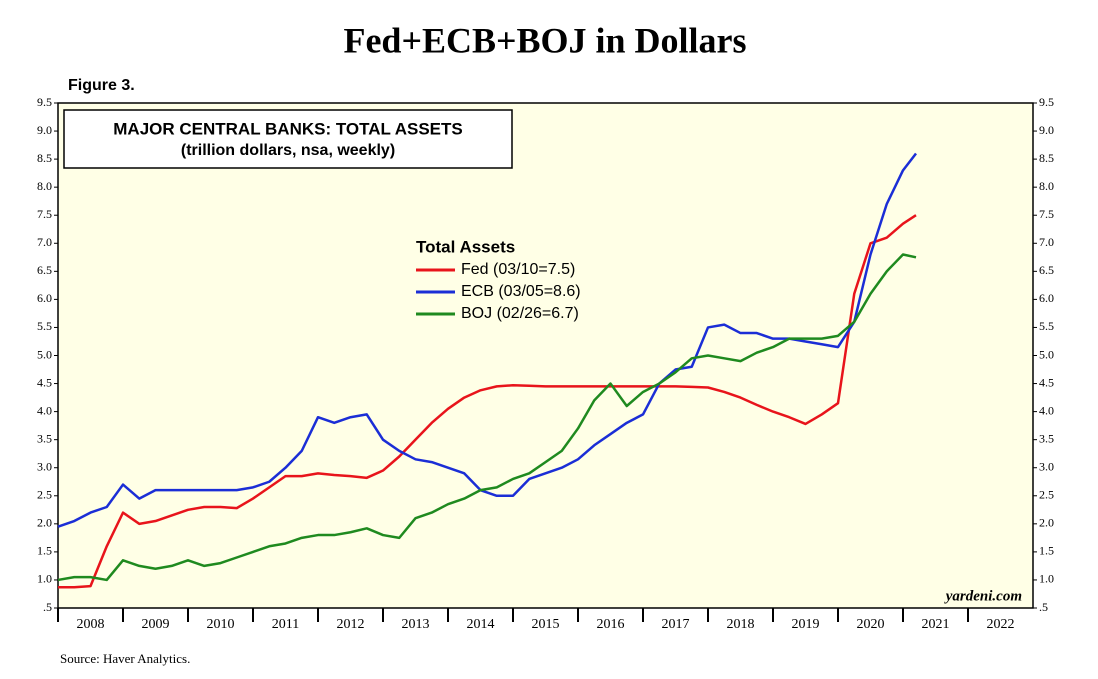  What do you see at coordinates (44, 326) in the screenshot?
I see `y-tick-label: 5.5` at bounding box center [44, 326].